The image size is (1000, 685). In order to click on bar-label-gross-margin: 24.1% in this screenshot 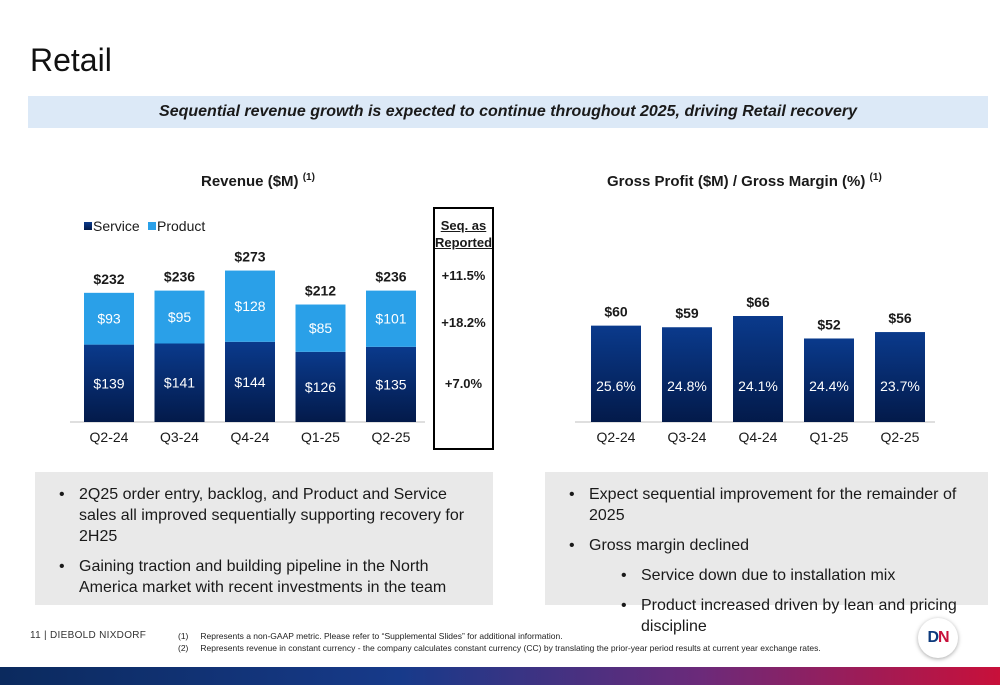, I will do `click(758, 386)`.